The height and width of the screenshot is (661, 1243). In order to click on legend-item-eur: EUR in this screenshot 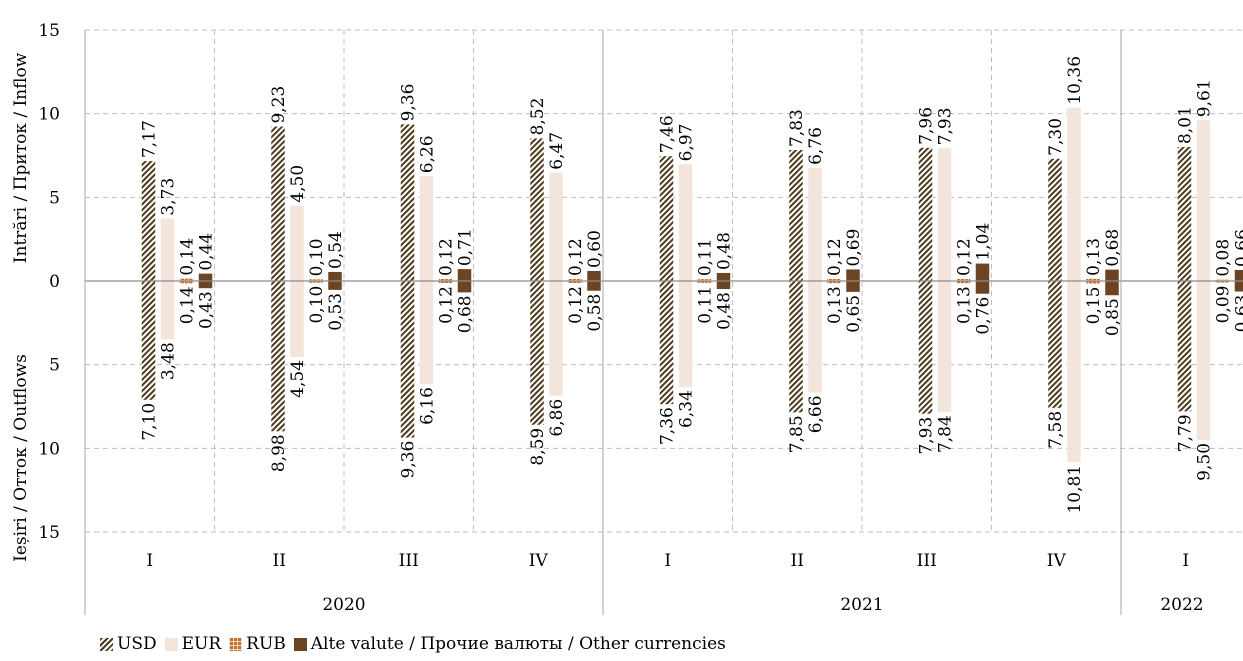, I will do `click(193, 644)`.